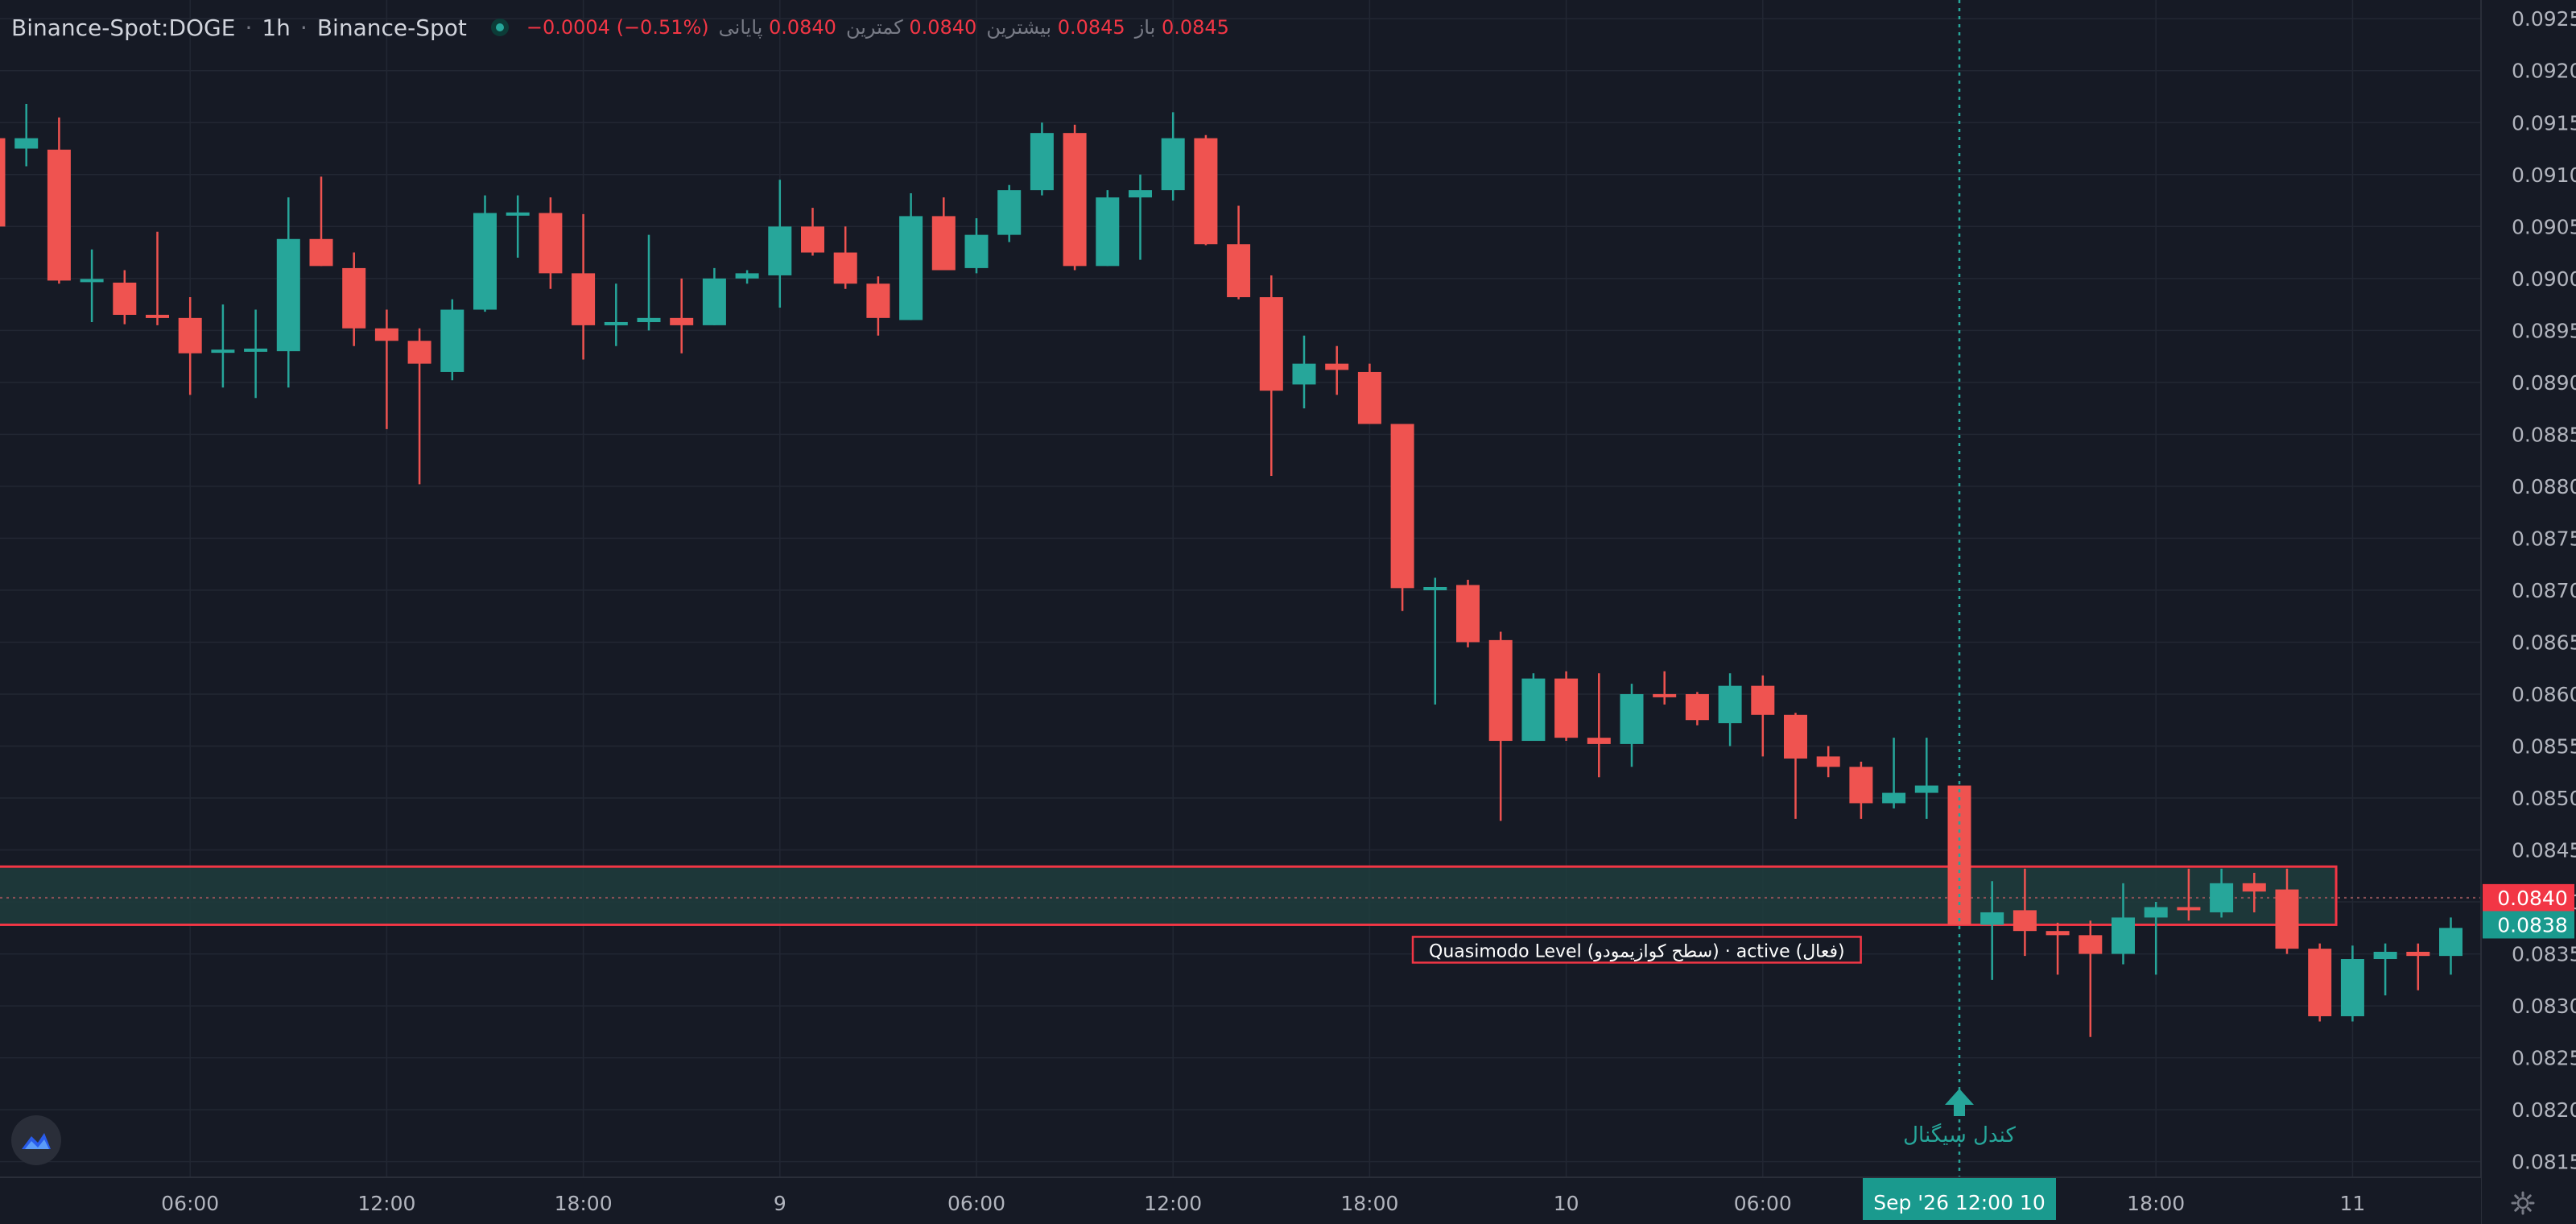 The height and width of the screenshot is (1224, 2576). Describe the element at coordinates (1169, 895) in the screenshot. I see `zone-box` at that location.